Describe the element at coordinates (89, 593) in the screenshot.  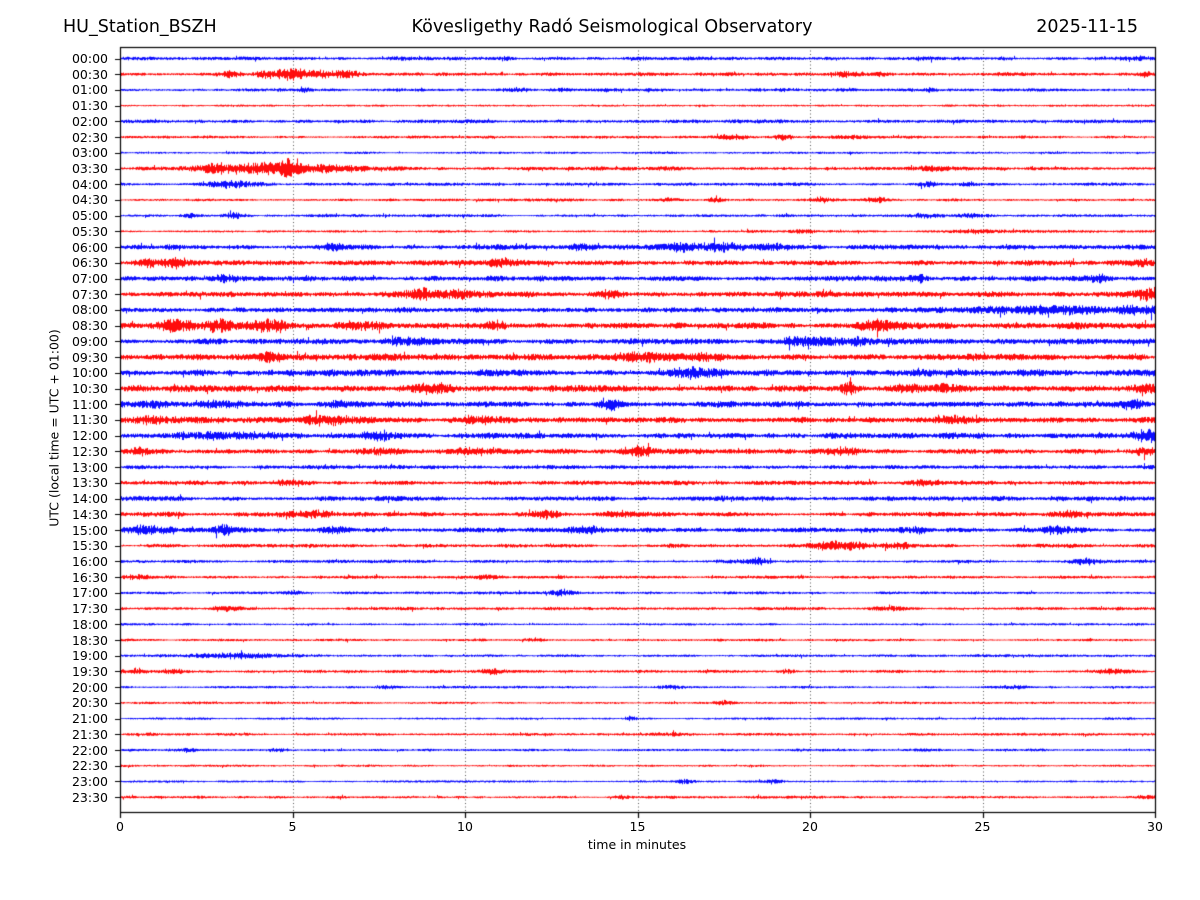
I see `y-tick-label: 17:00` at that location.